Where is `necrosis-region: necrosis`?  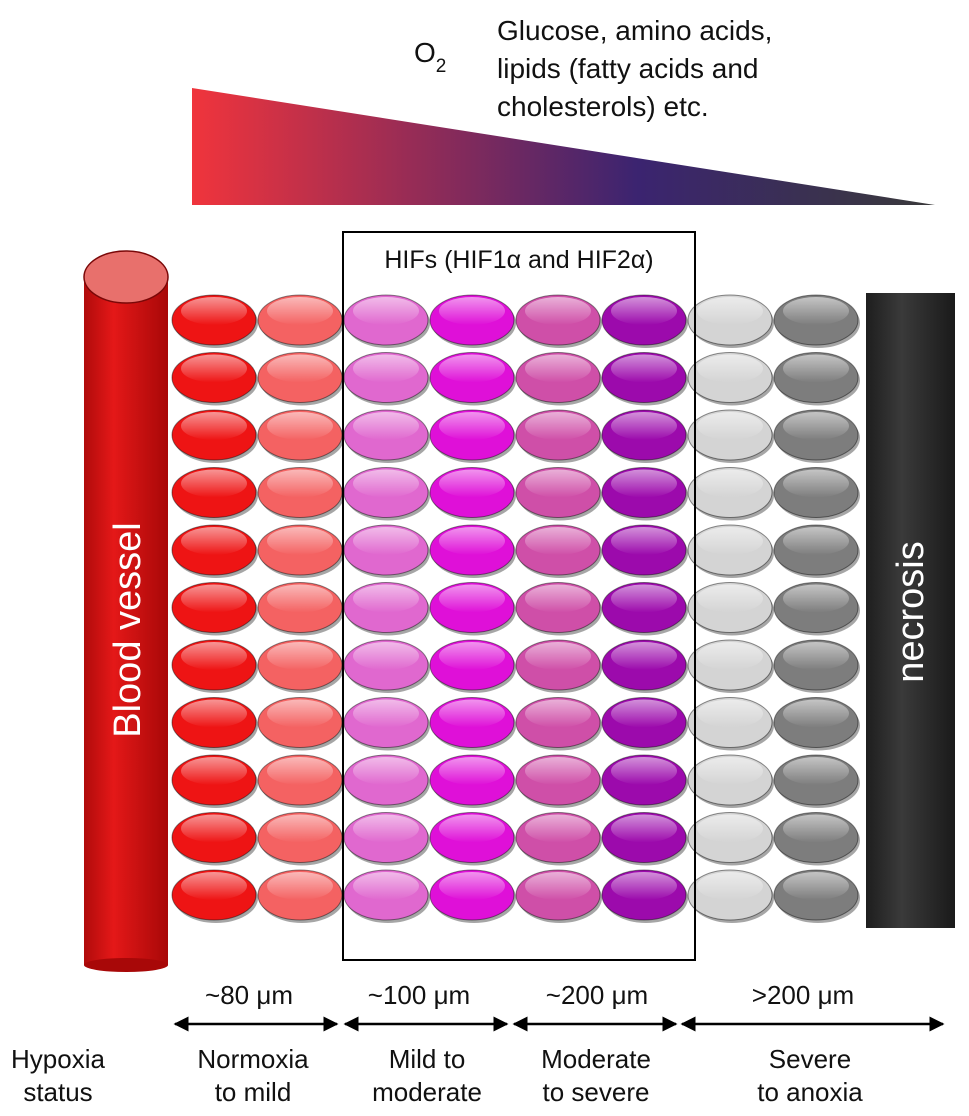 necrosis-region: necrosis is located at coordinates (910, 610).